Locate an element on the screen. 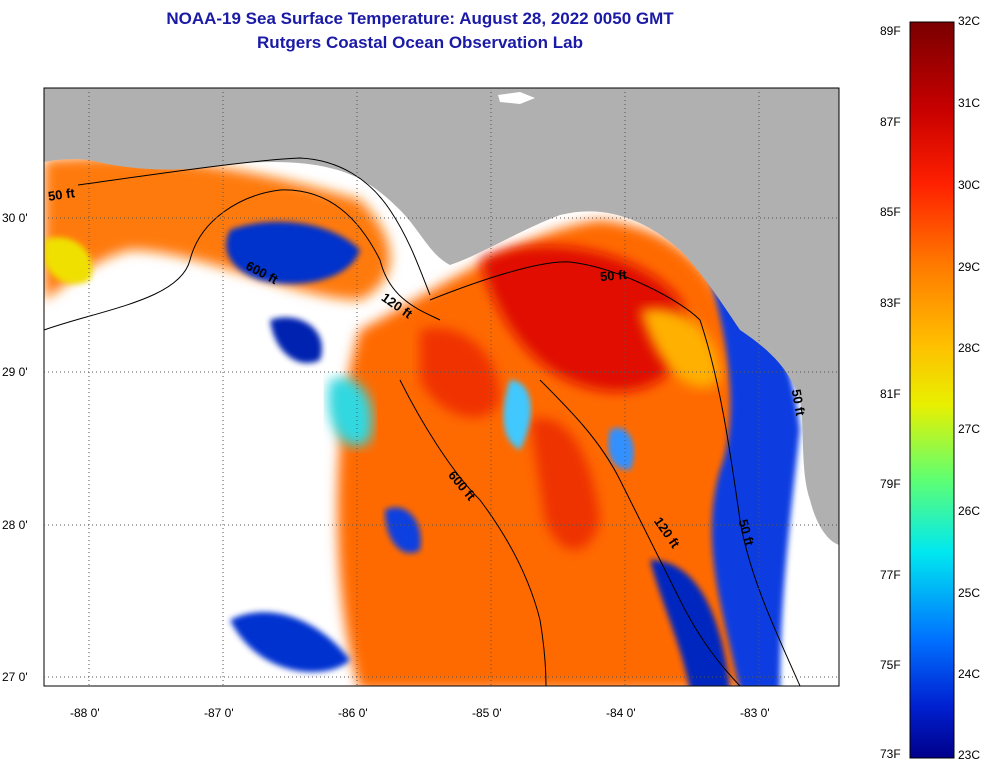 Image resolution: width=992 pixels, height=770 pixels. longitude-label: -84 0' is located at coordinates (621, 713).